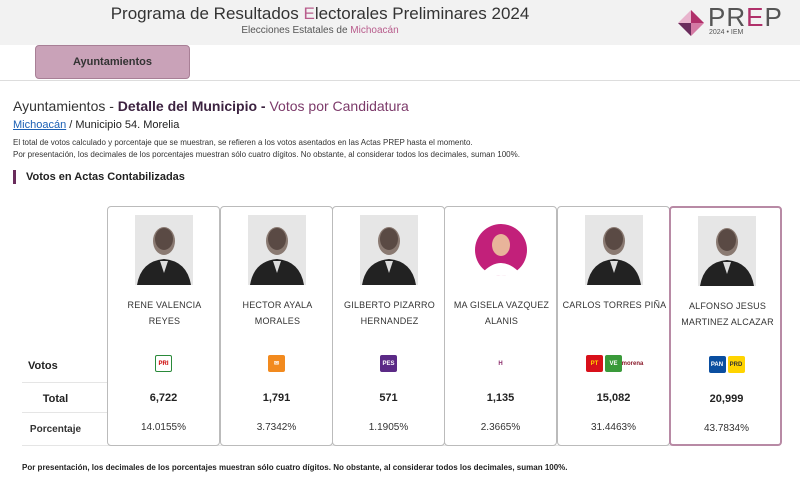  I want to click on candidate-percentage: 2.3665%, so click(500, 427).